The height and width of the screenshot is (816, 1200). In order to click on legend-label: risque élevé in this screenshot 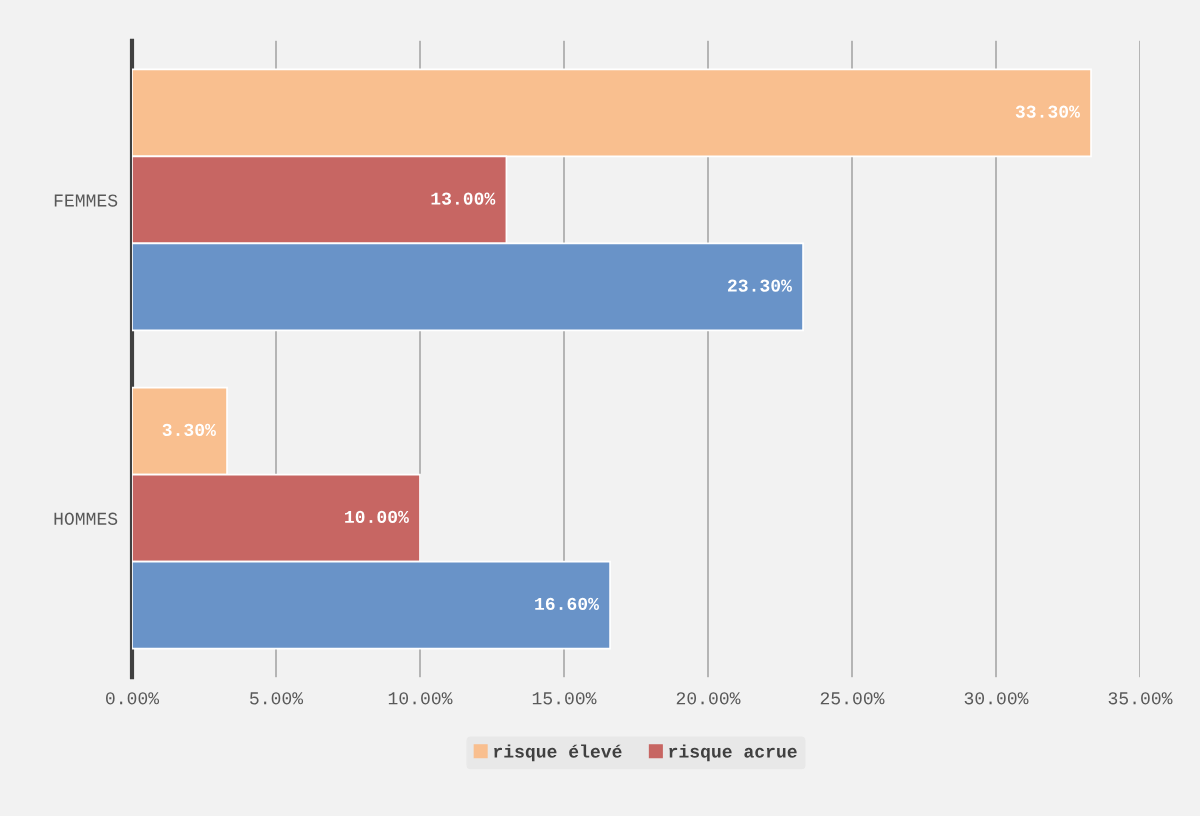, I will do `click(558, 753)`.